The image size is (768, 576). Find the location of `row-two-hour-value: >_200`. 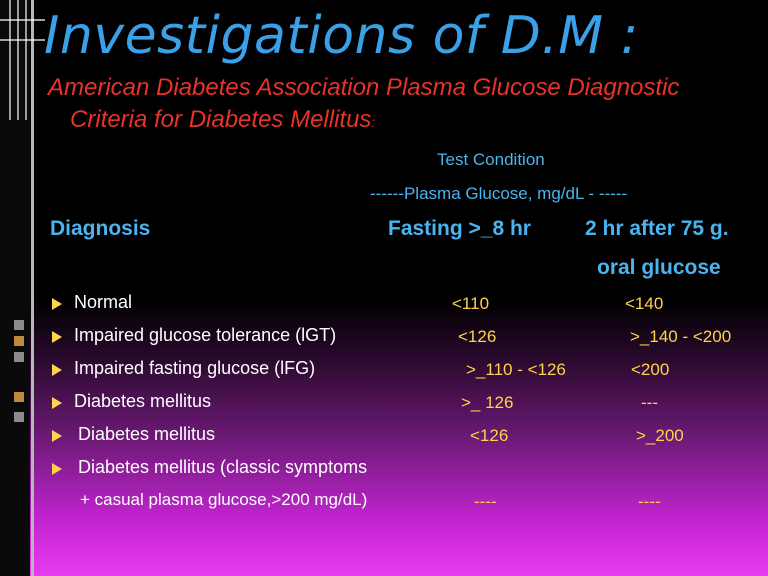

row-two-hour-value: >_200 is located at coordinates (660, 435).